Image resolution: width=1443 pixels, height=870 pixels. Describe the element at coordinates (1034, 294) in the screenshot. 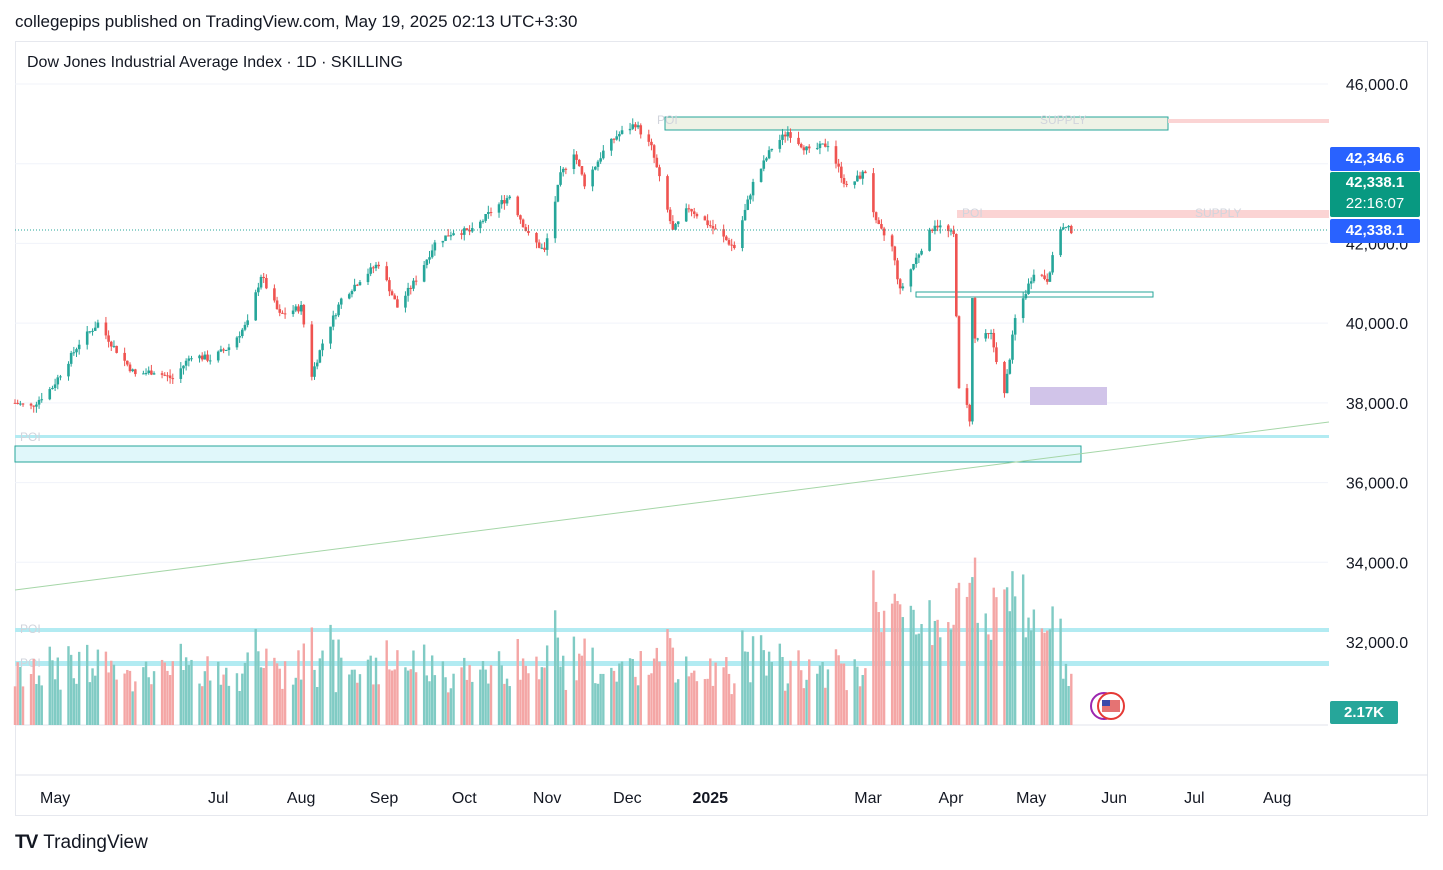

I see `demand-zone-mid` at that location.